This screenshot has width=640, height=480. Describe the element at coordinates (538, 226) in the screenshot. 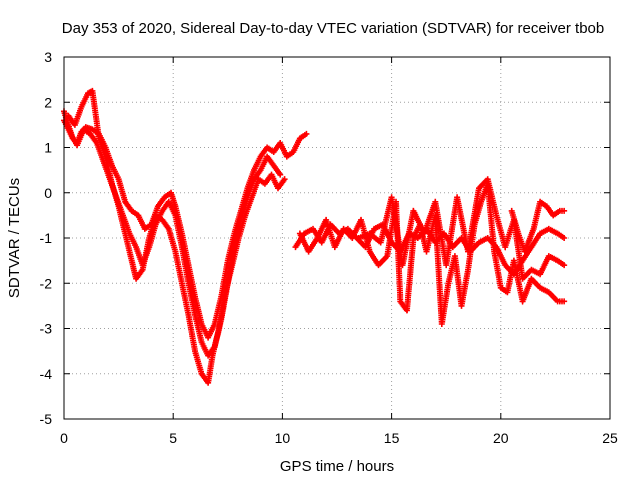

I see `series-trace-g` at that location.